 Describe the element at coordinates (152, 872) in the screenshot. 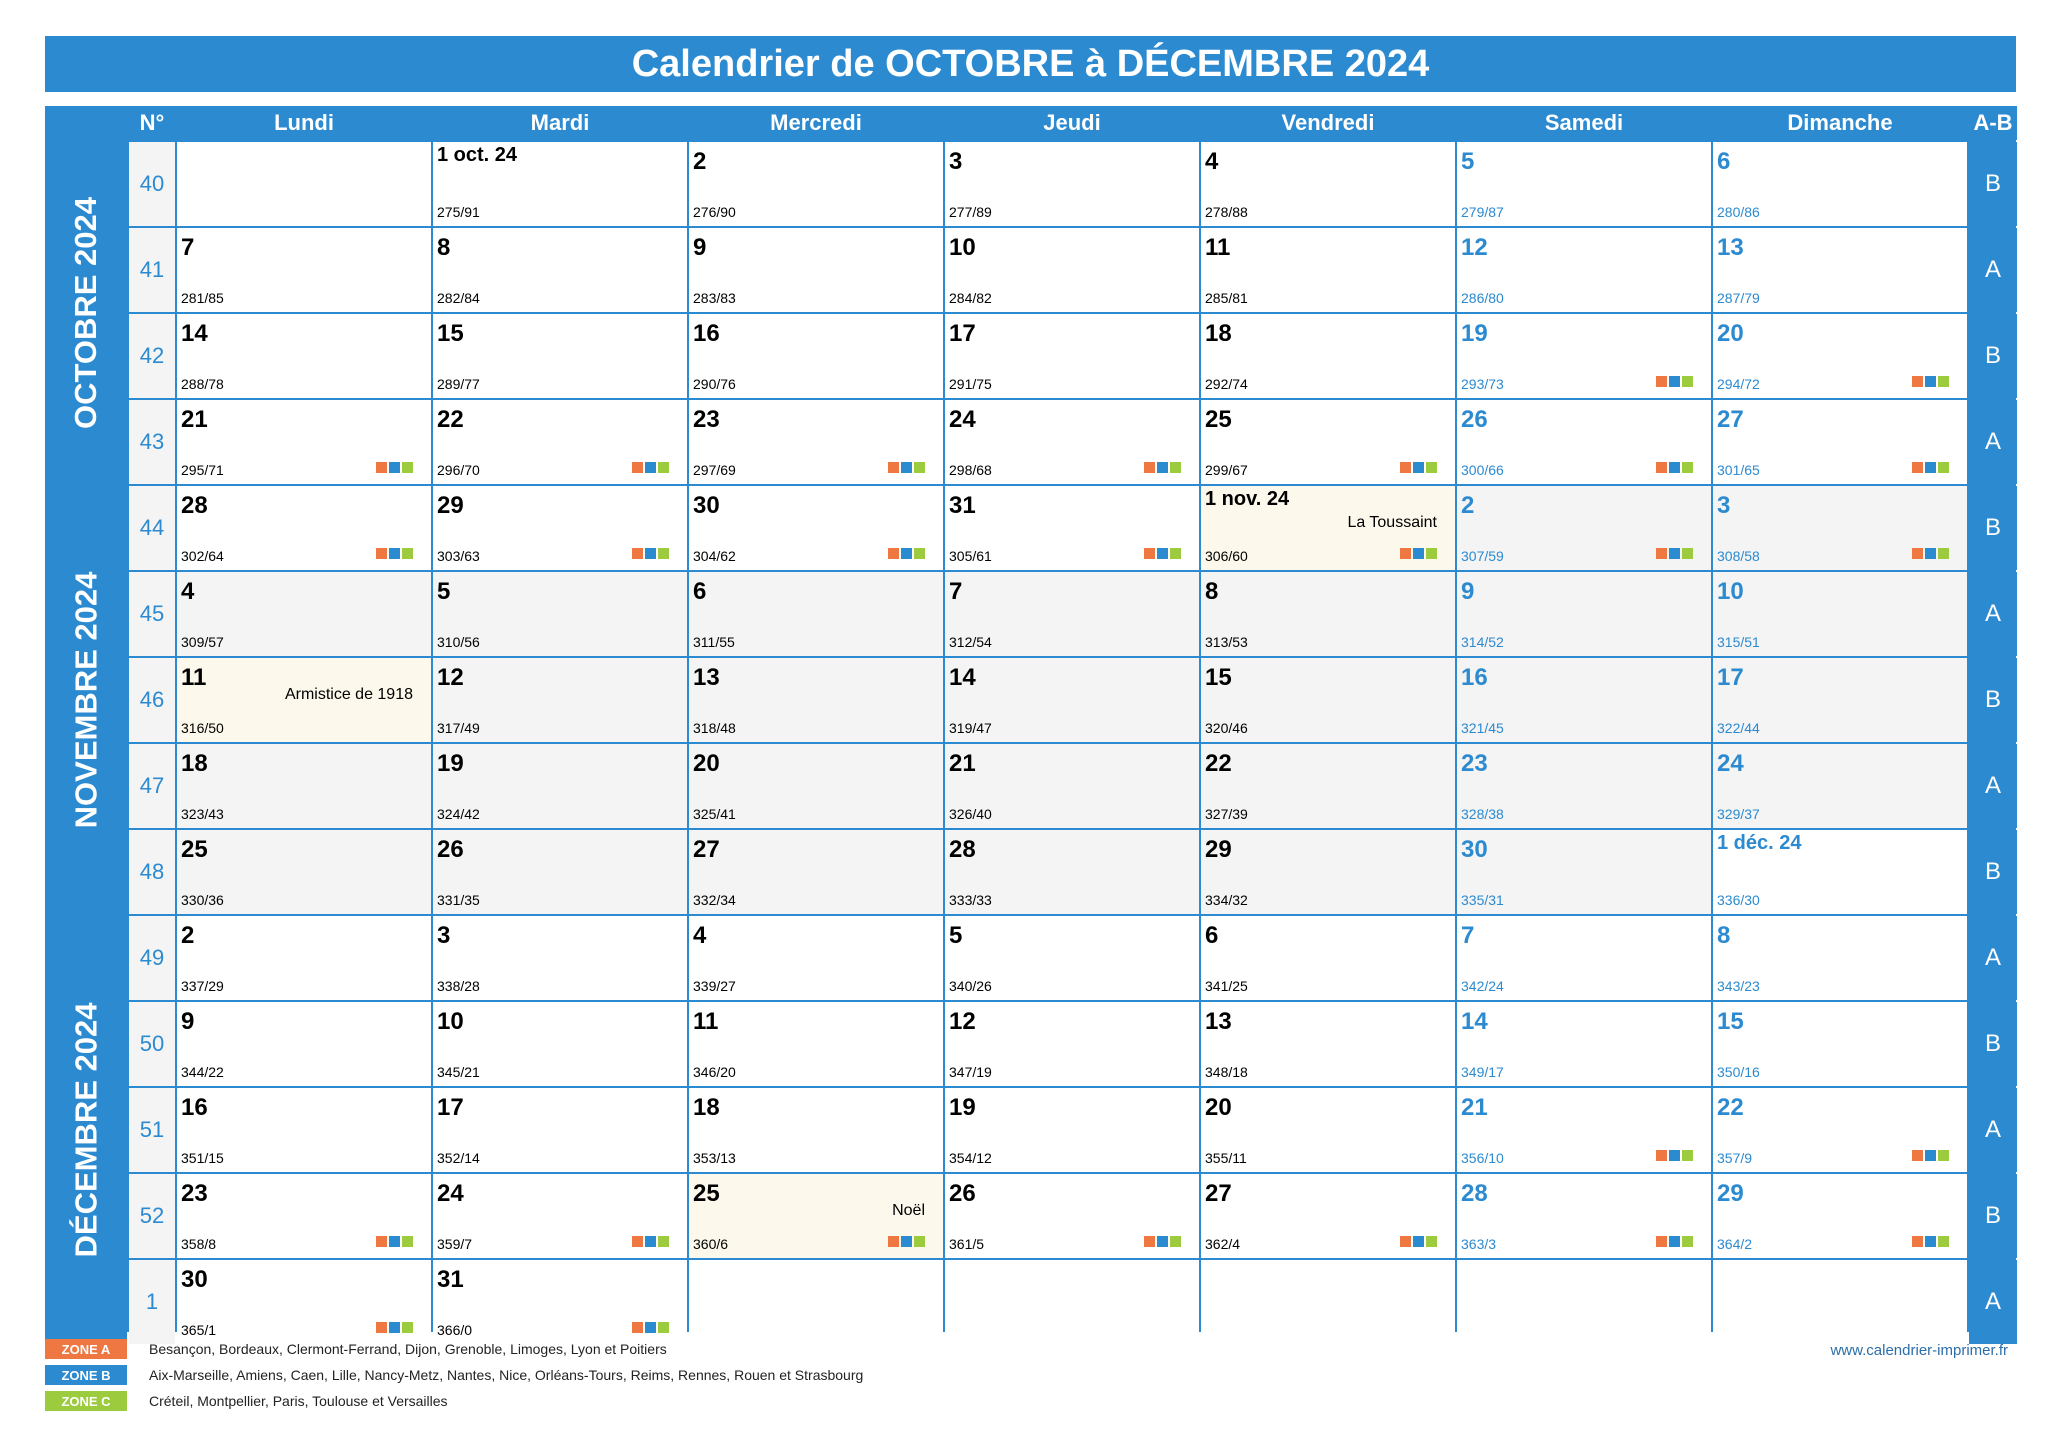

I see `week-number: 48` at that location.